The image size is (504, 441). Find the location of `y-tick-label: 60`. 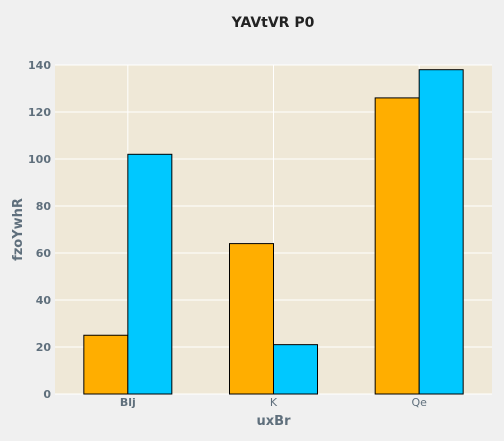

y-tick-label: 60 is located at coordinates (44, 253).